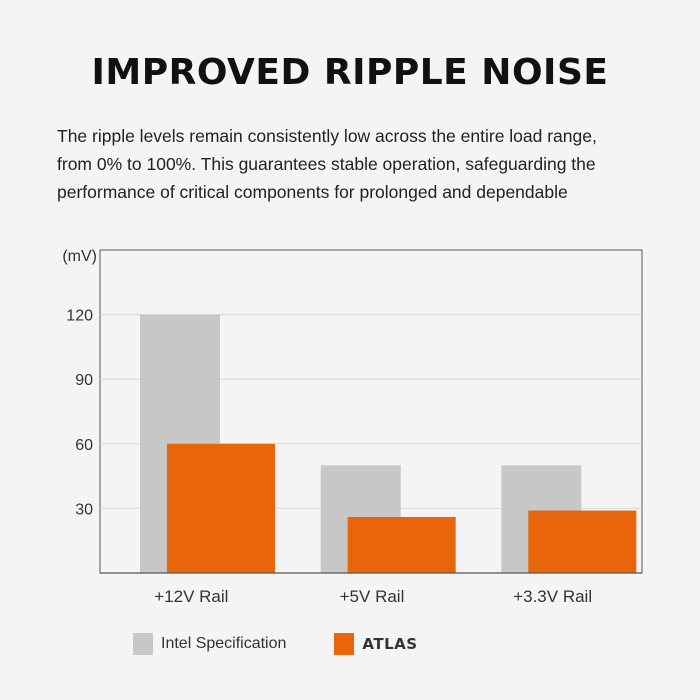 The width and height of the screenshot is (700, 700). Describe the element at coordinates (390, 644) in the screenshot. I see `legend-label-atlas: ATLAS` at that location.